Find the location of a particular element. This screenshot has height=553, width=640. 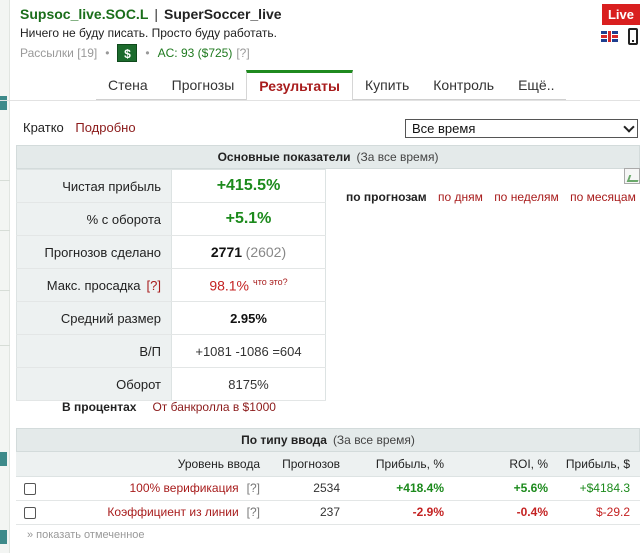

turnover-label: Оборот is located at coordinates (94, 384).